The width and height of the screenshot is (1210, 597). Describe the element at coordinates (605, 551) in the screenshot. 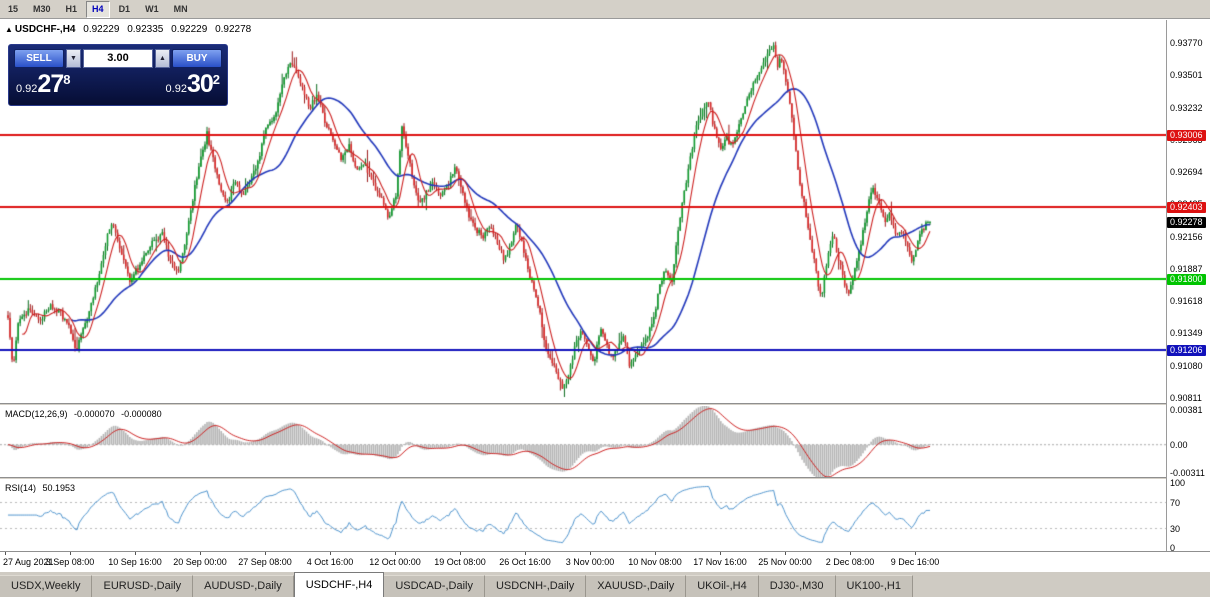

I see `time-axis-separator` at that location.